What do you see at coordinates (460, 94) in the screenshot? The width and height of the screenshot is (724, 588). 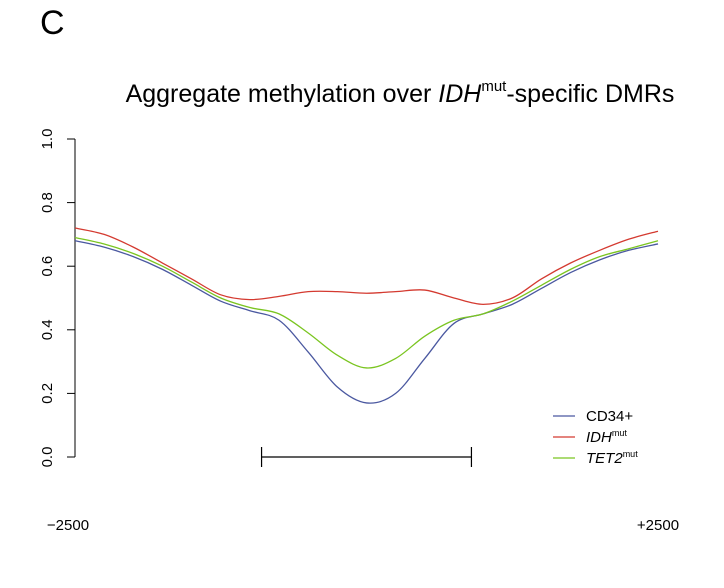 I see `title-italic: IDH` at bounding box center [460, 94].